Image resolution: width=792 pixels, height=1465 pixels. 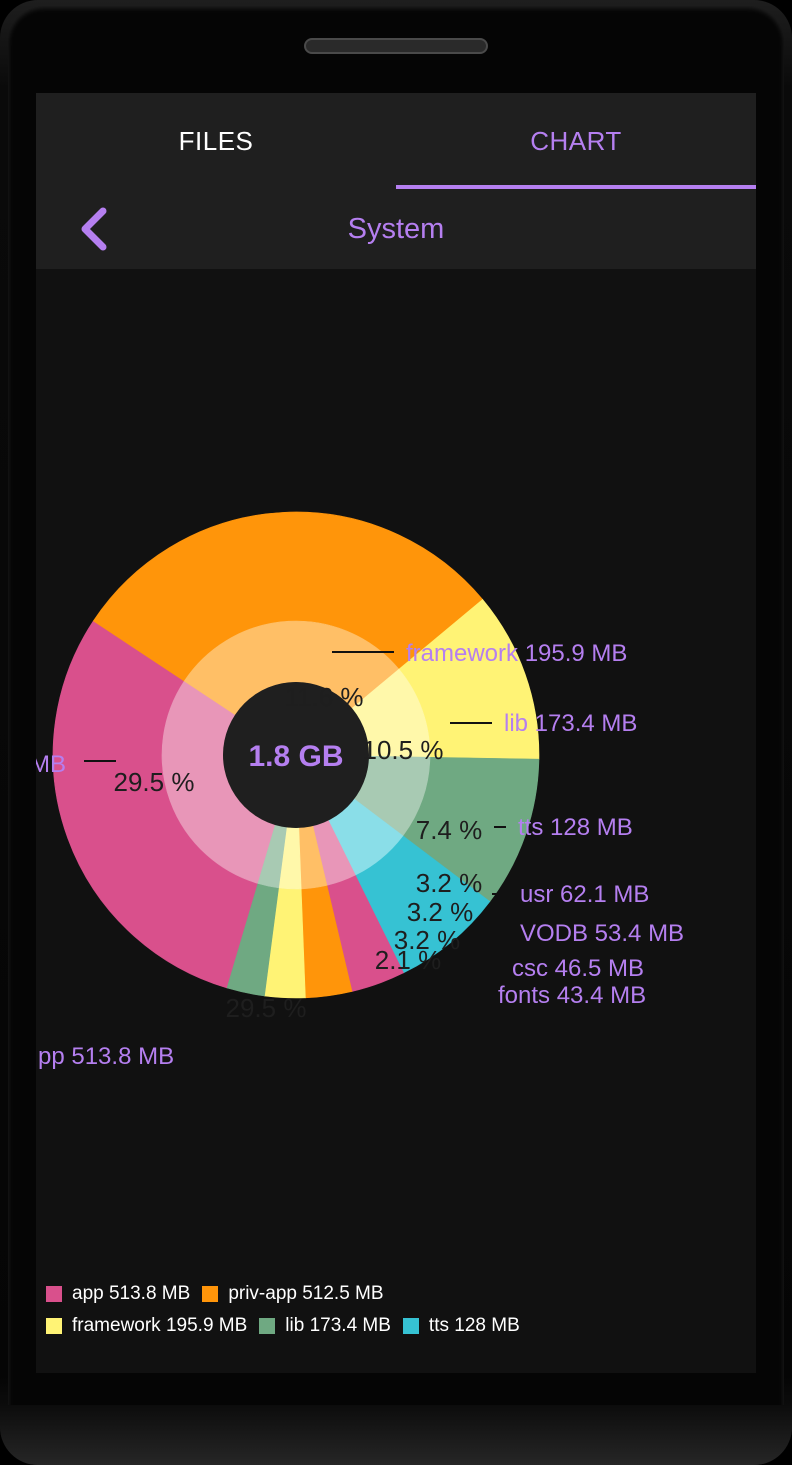 I want to click on speaker-grille, so click(x=396, y=46).